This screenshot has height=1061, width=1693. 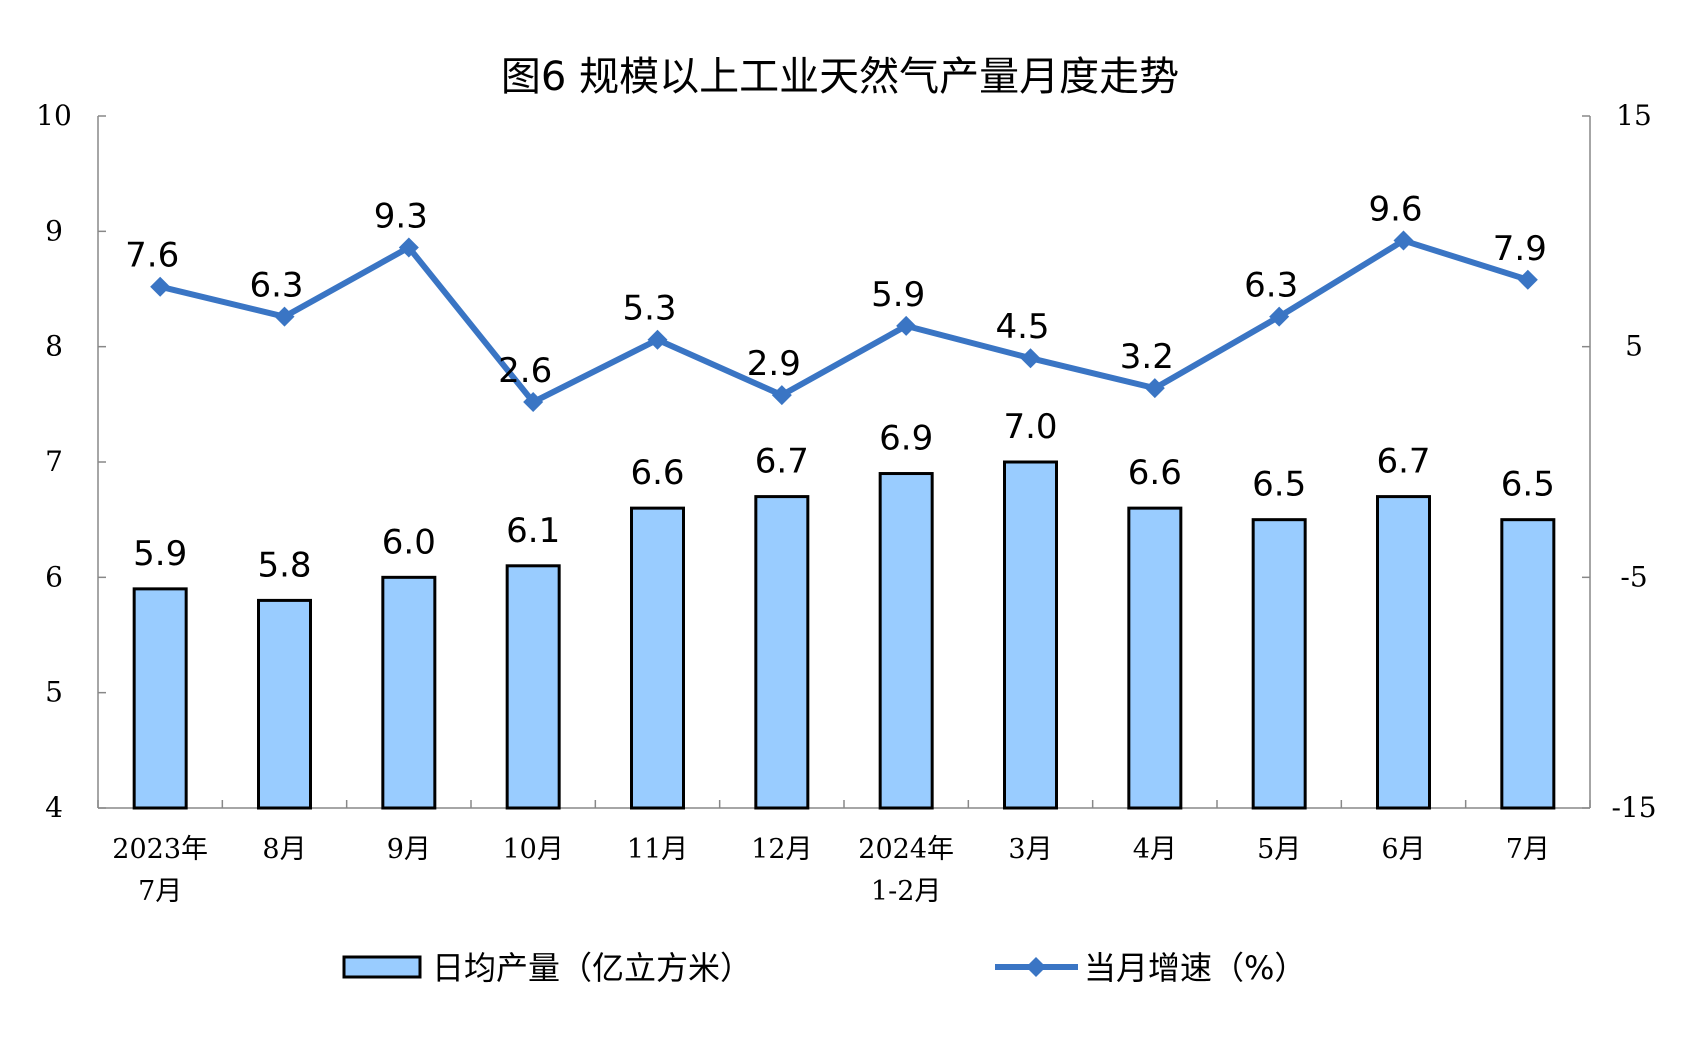 What do you see at coordinates (592, 968) in the screenshot?
I see `legend-bar-label: 日均产量（亿立方米）` at bounding box center [592, 968].